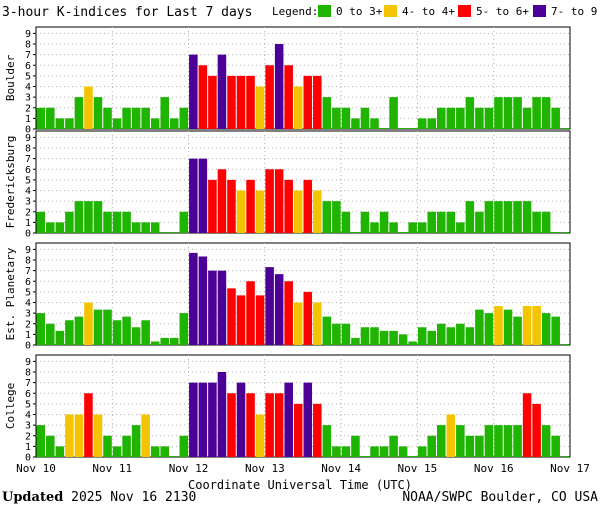 This screenshot has width=600, height=510. I want to click on station-label: Est. Planetary, so click(10, 293).